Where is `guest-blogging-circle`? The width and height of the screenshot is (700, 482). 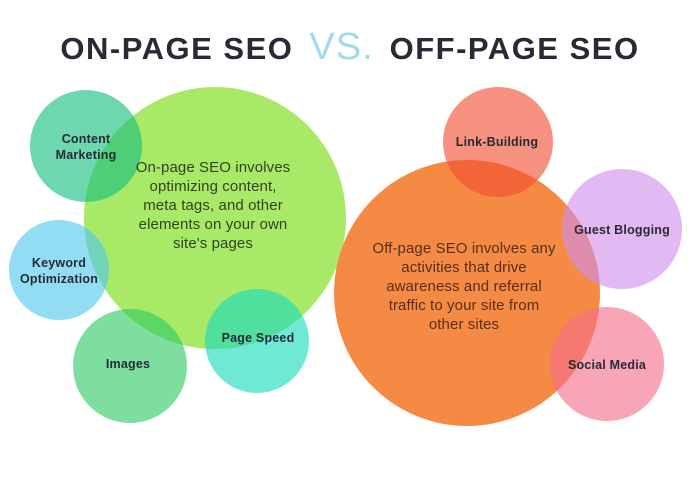
guest-blogging-circle is located at coordinates (622, 229).